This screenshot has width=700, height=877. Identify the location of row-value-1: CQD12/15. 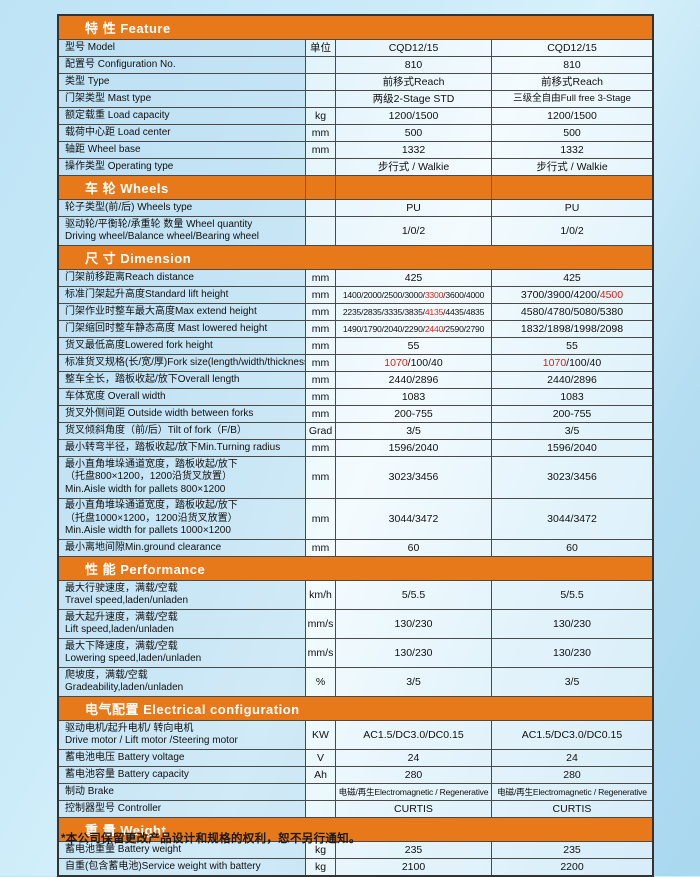
(413, 48).